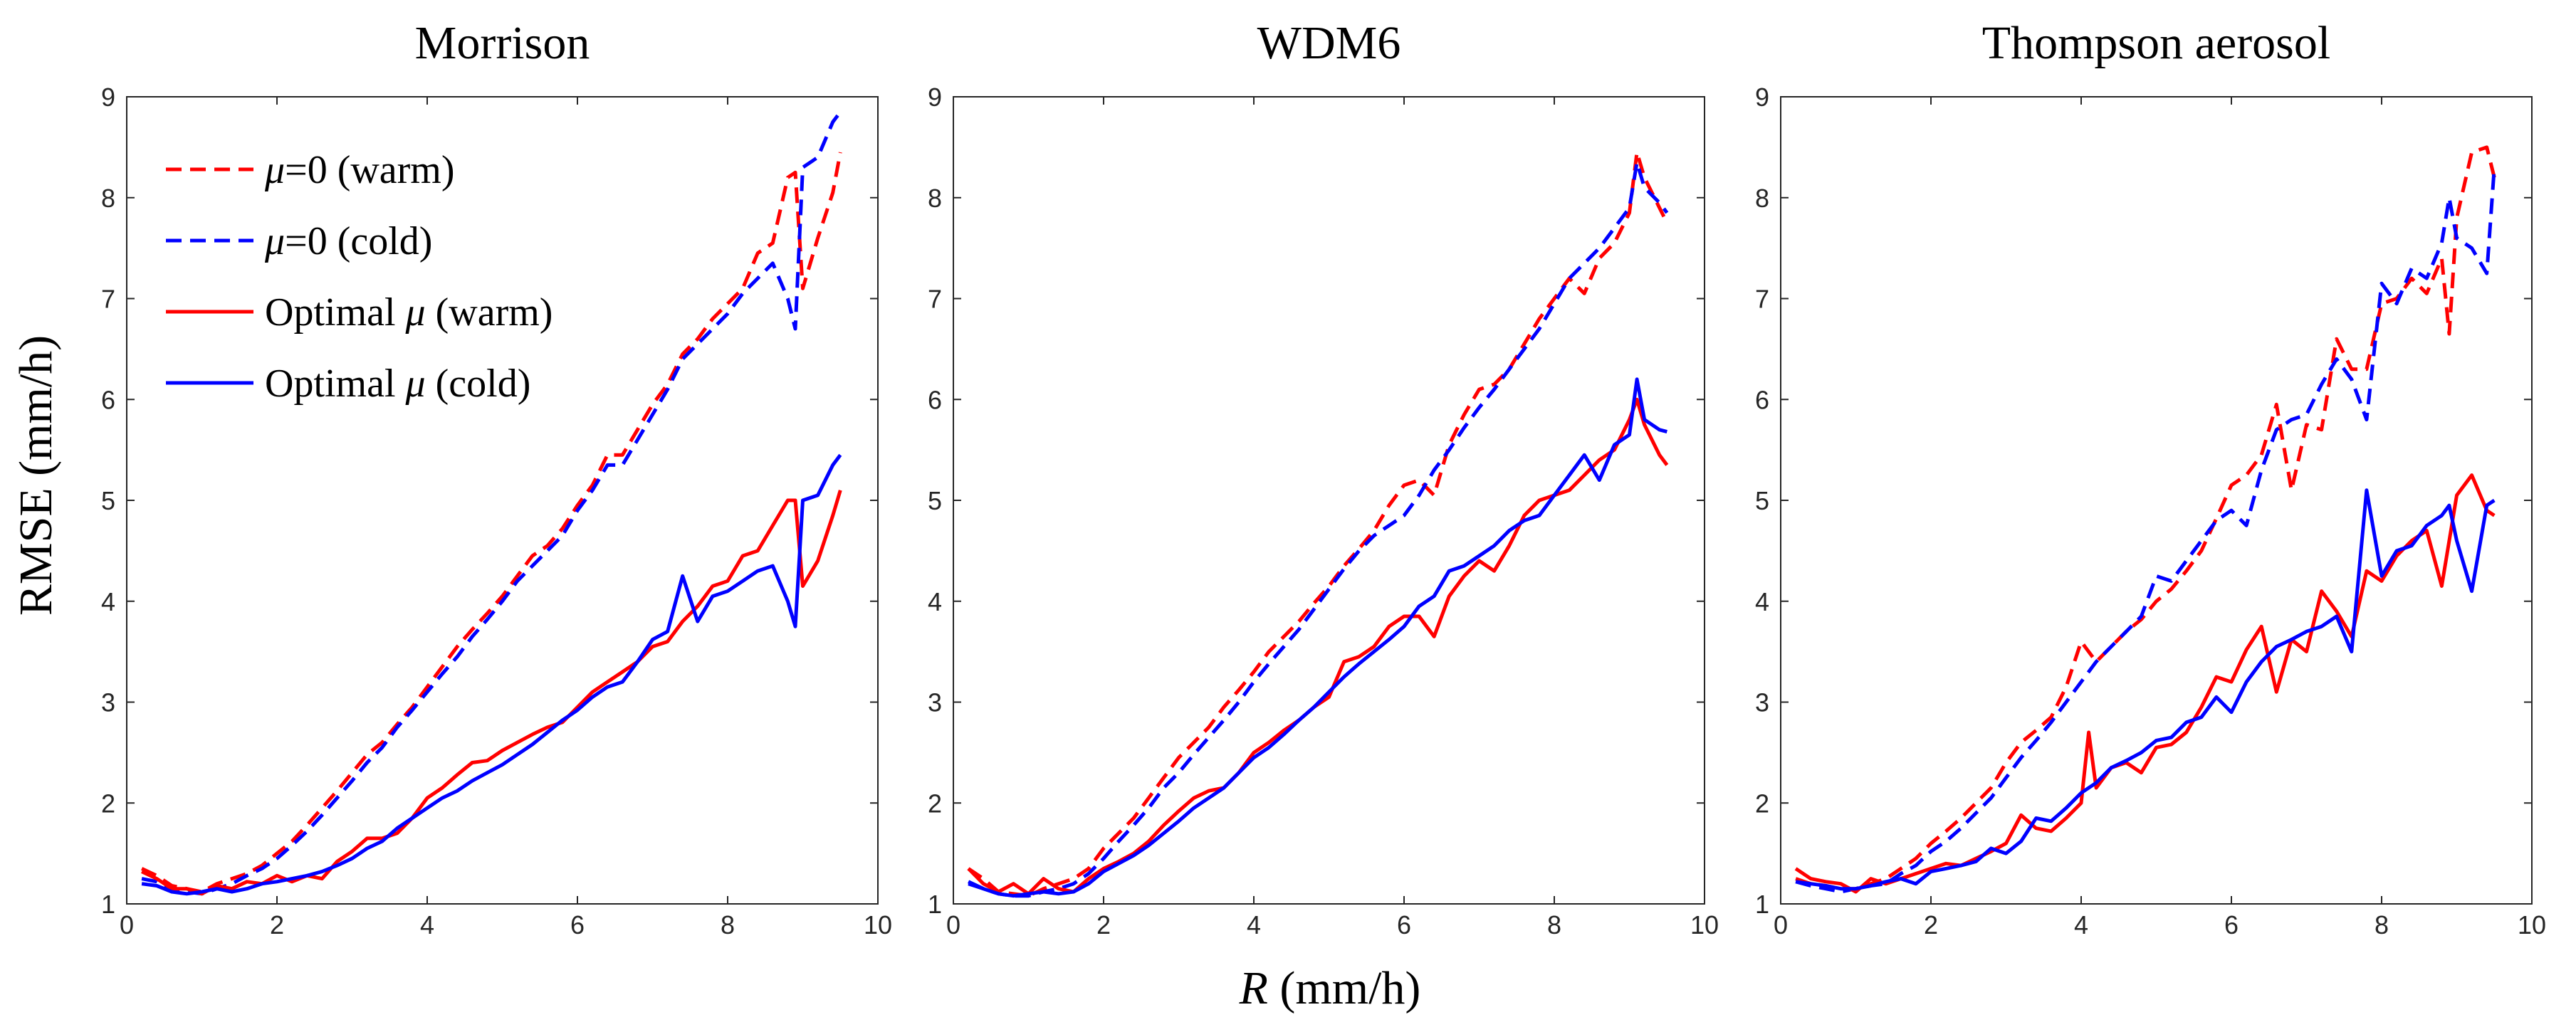 This screenshot has height=1032, width=2576. Describe the element at coordinates (36, 476) in the screenshot. I see `y-axis-label: RMSE (mm/h)` at that location.